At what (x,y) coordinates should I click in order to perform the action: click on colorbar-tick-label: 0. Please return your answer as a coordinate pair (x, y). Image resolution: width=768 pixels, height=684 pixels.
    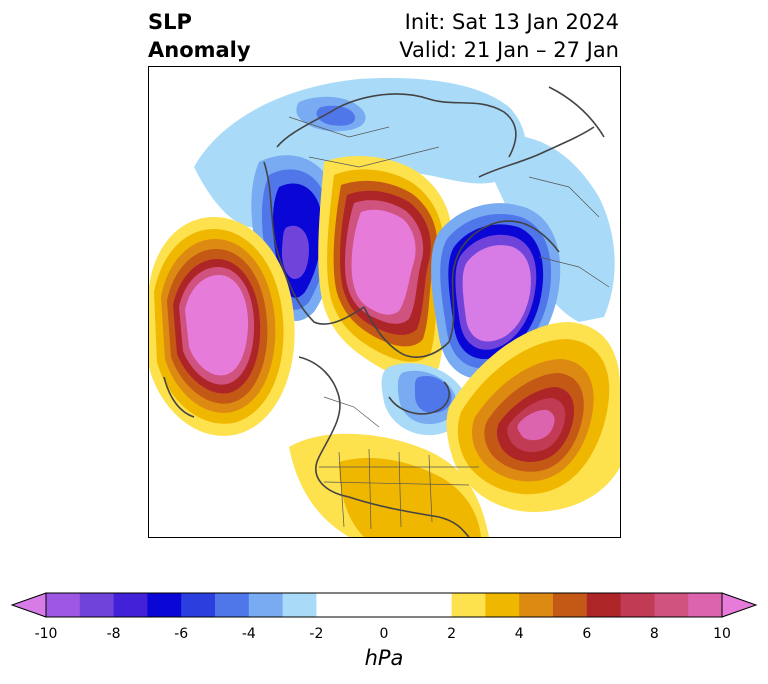
    Looking at the image, I should click on (384, 634).